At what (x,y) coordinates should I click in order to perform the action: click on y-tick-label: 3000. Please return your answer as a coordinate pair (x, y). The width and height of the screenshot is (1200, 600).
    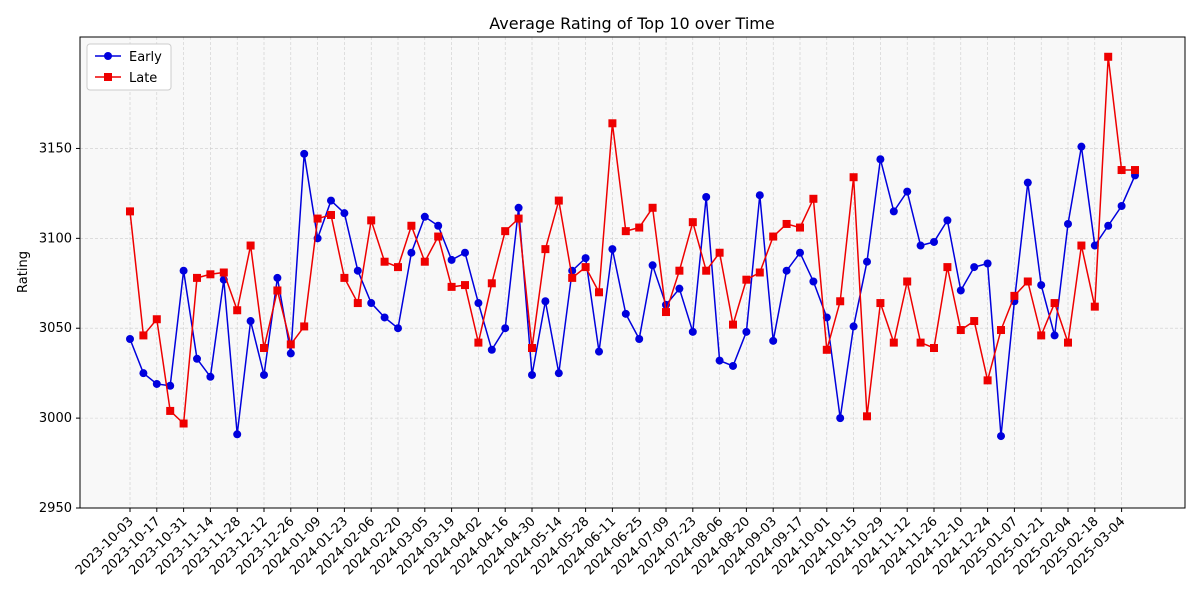
    Looking at the image, I should click on (55, 418).